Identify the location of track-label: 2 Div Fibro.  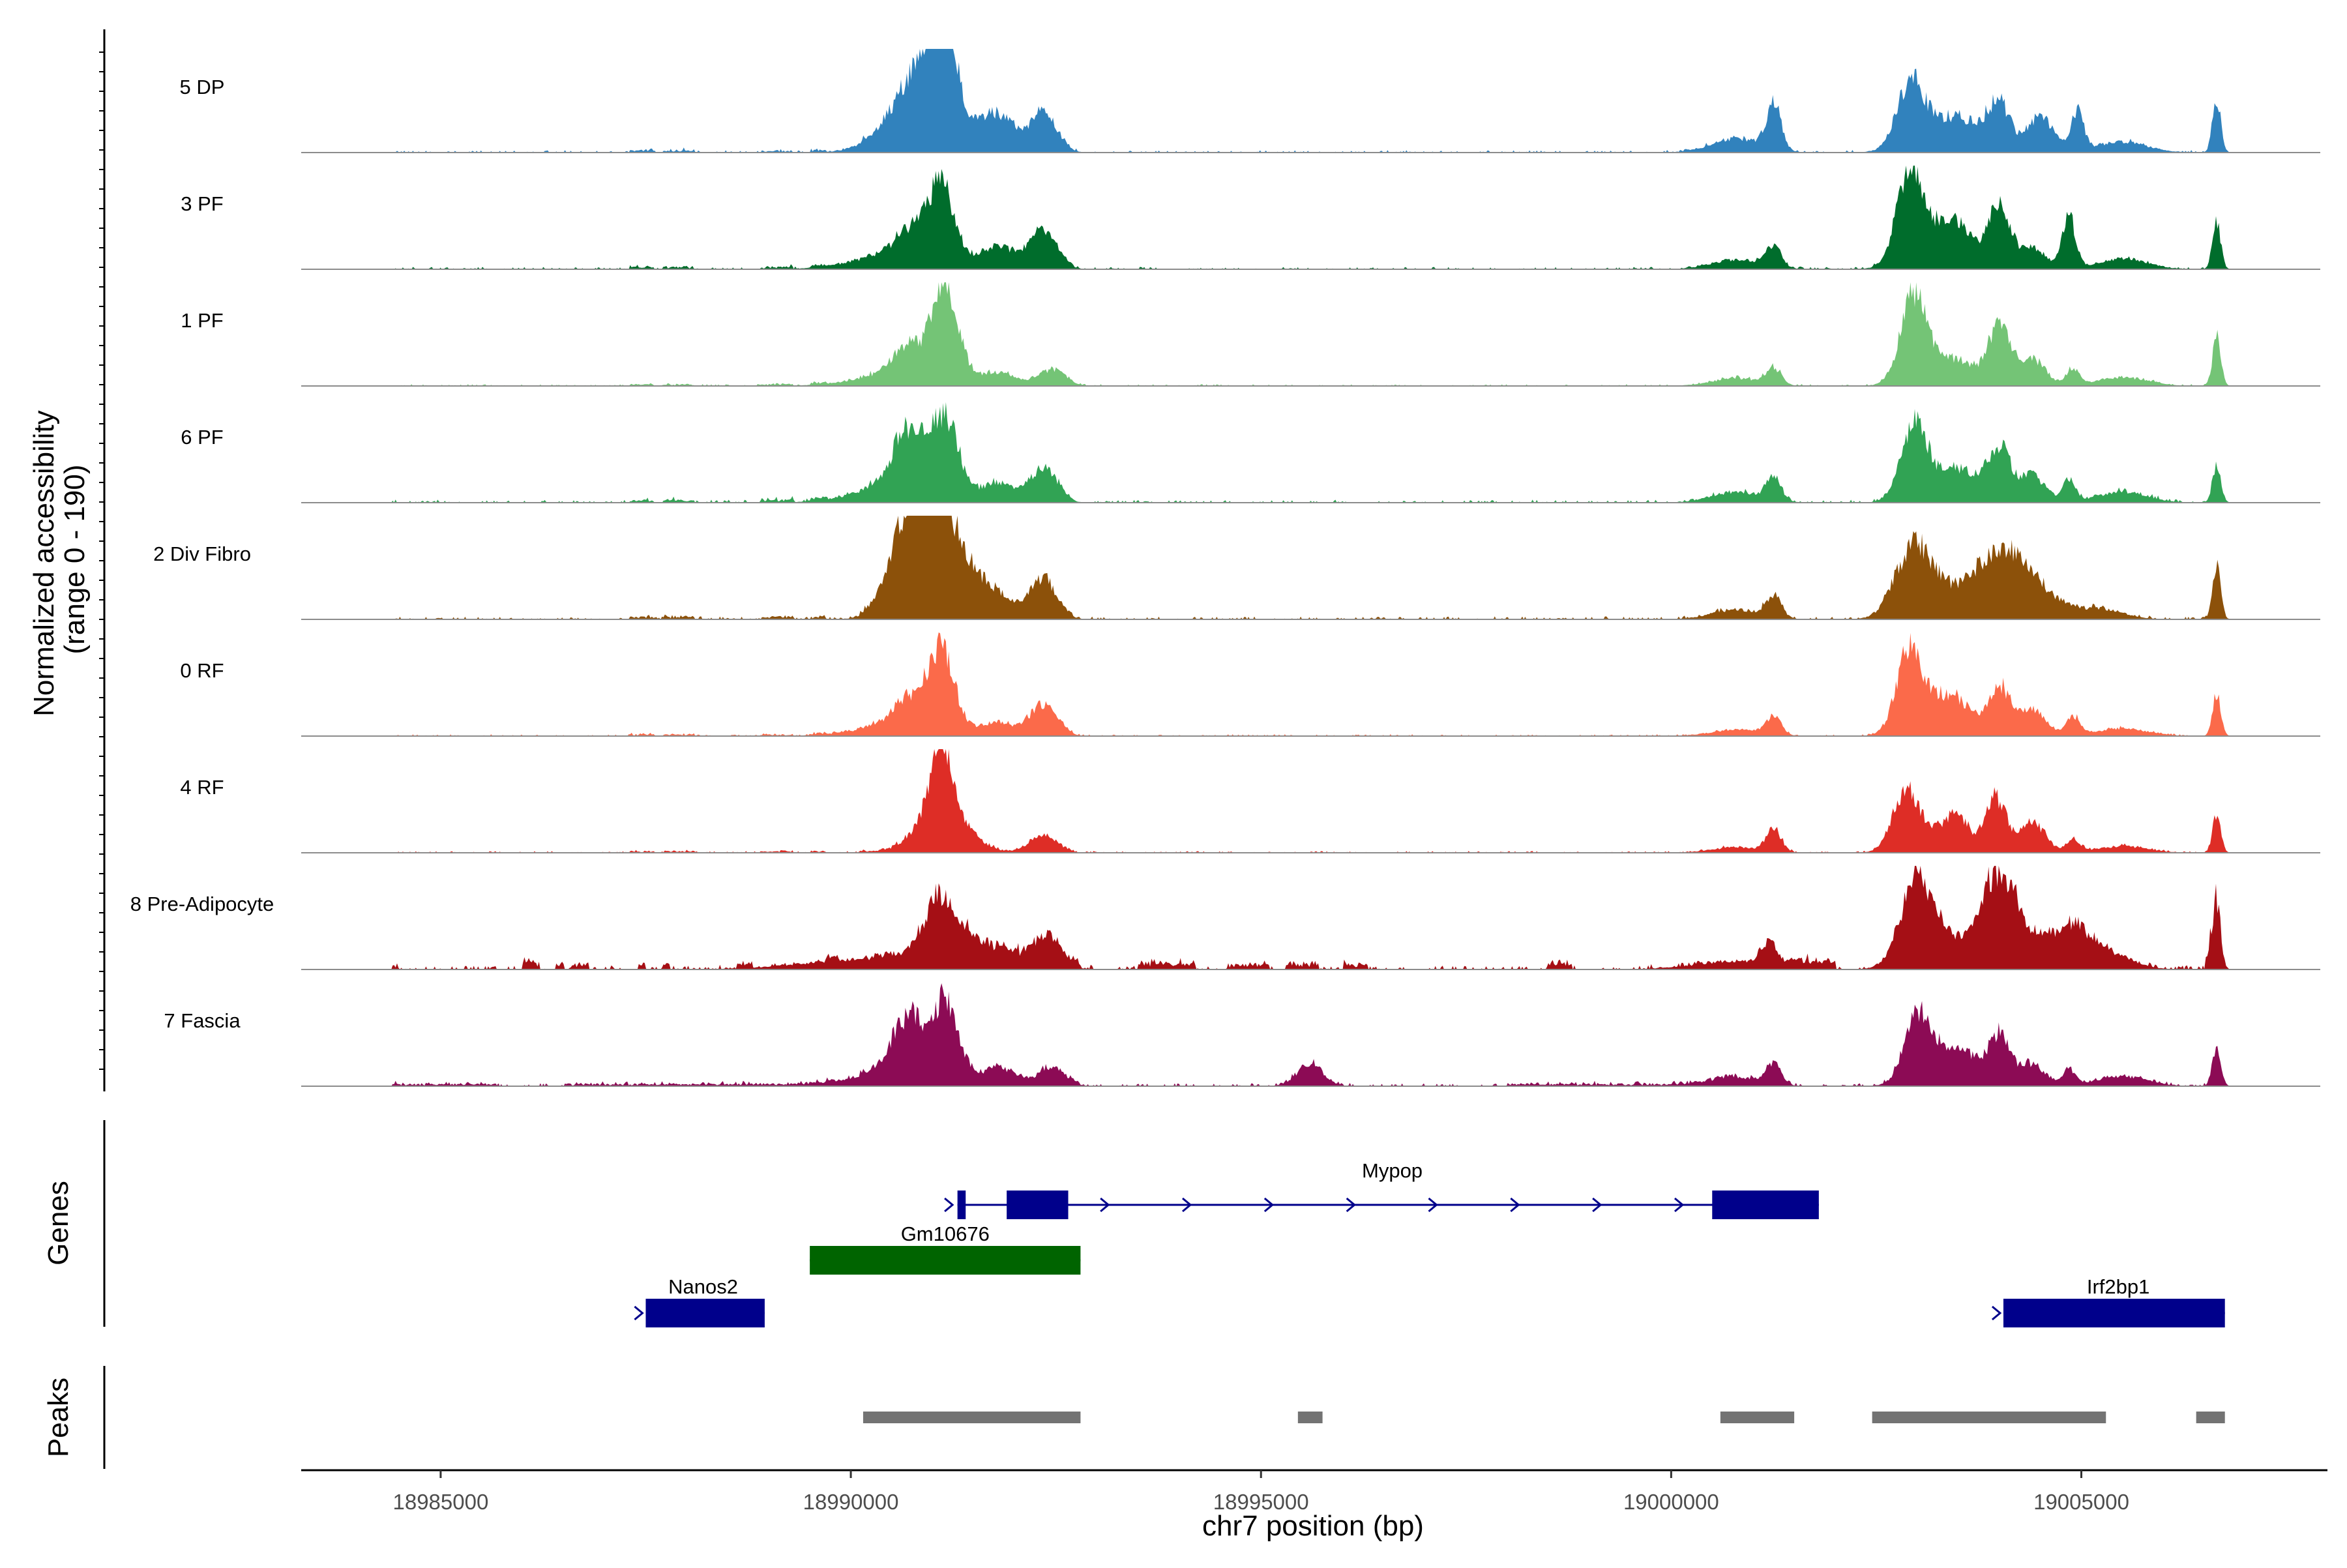
(202, 554).